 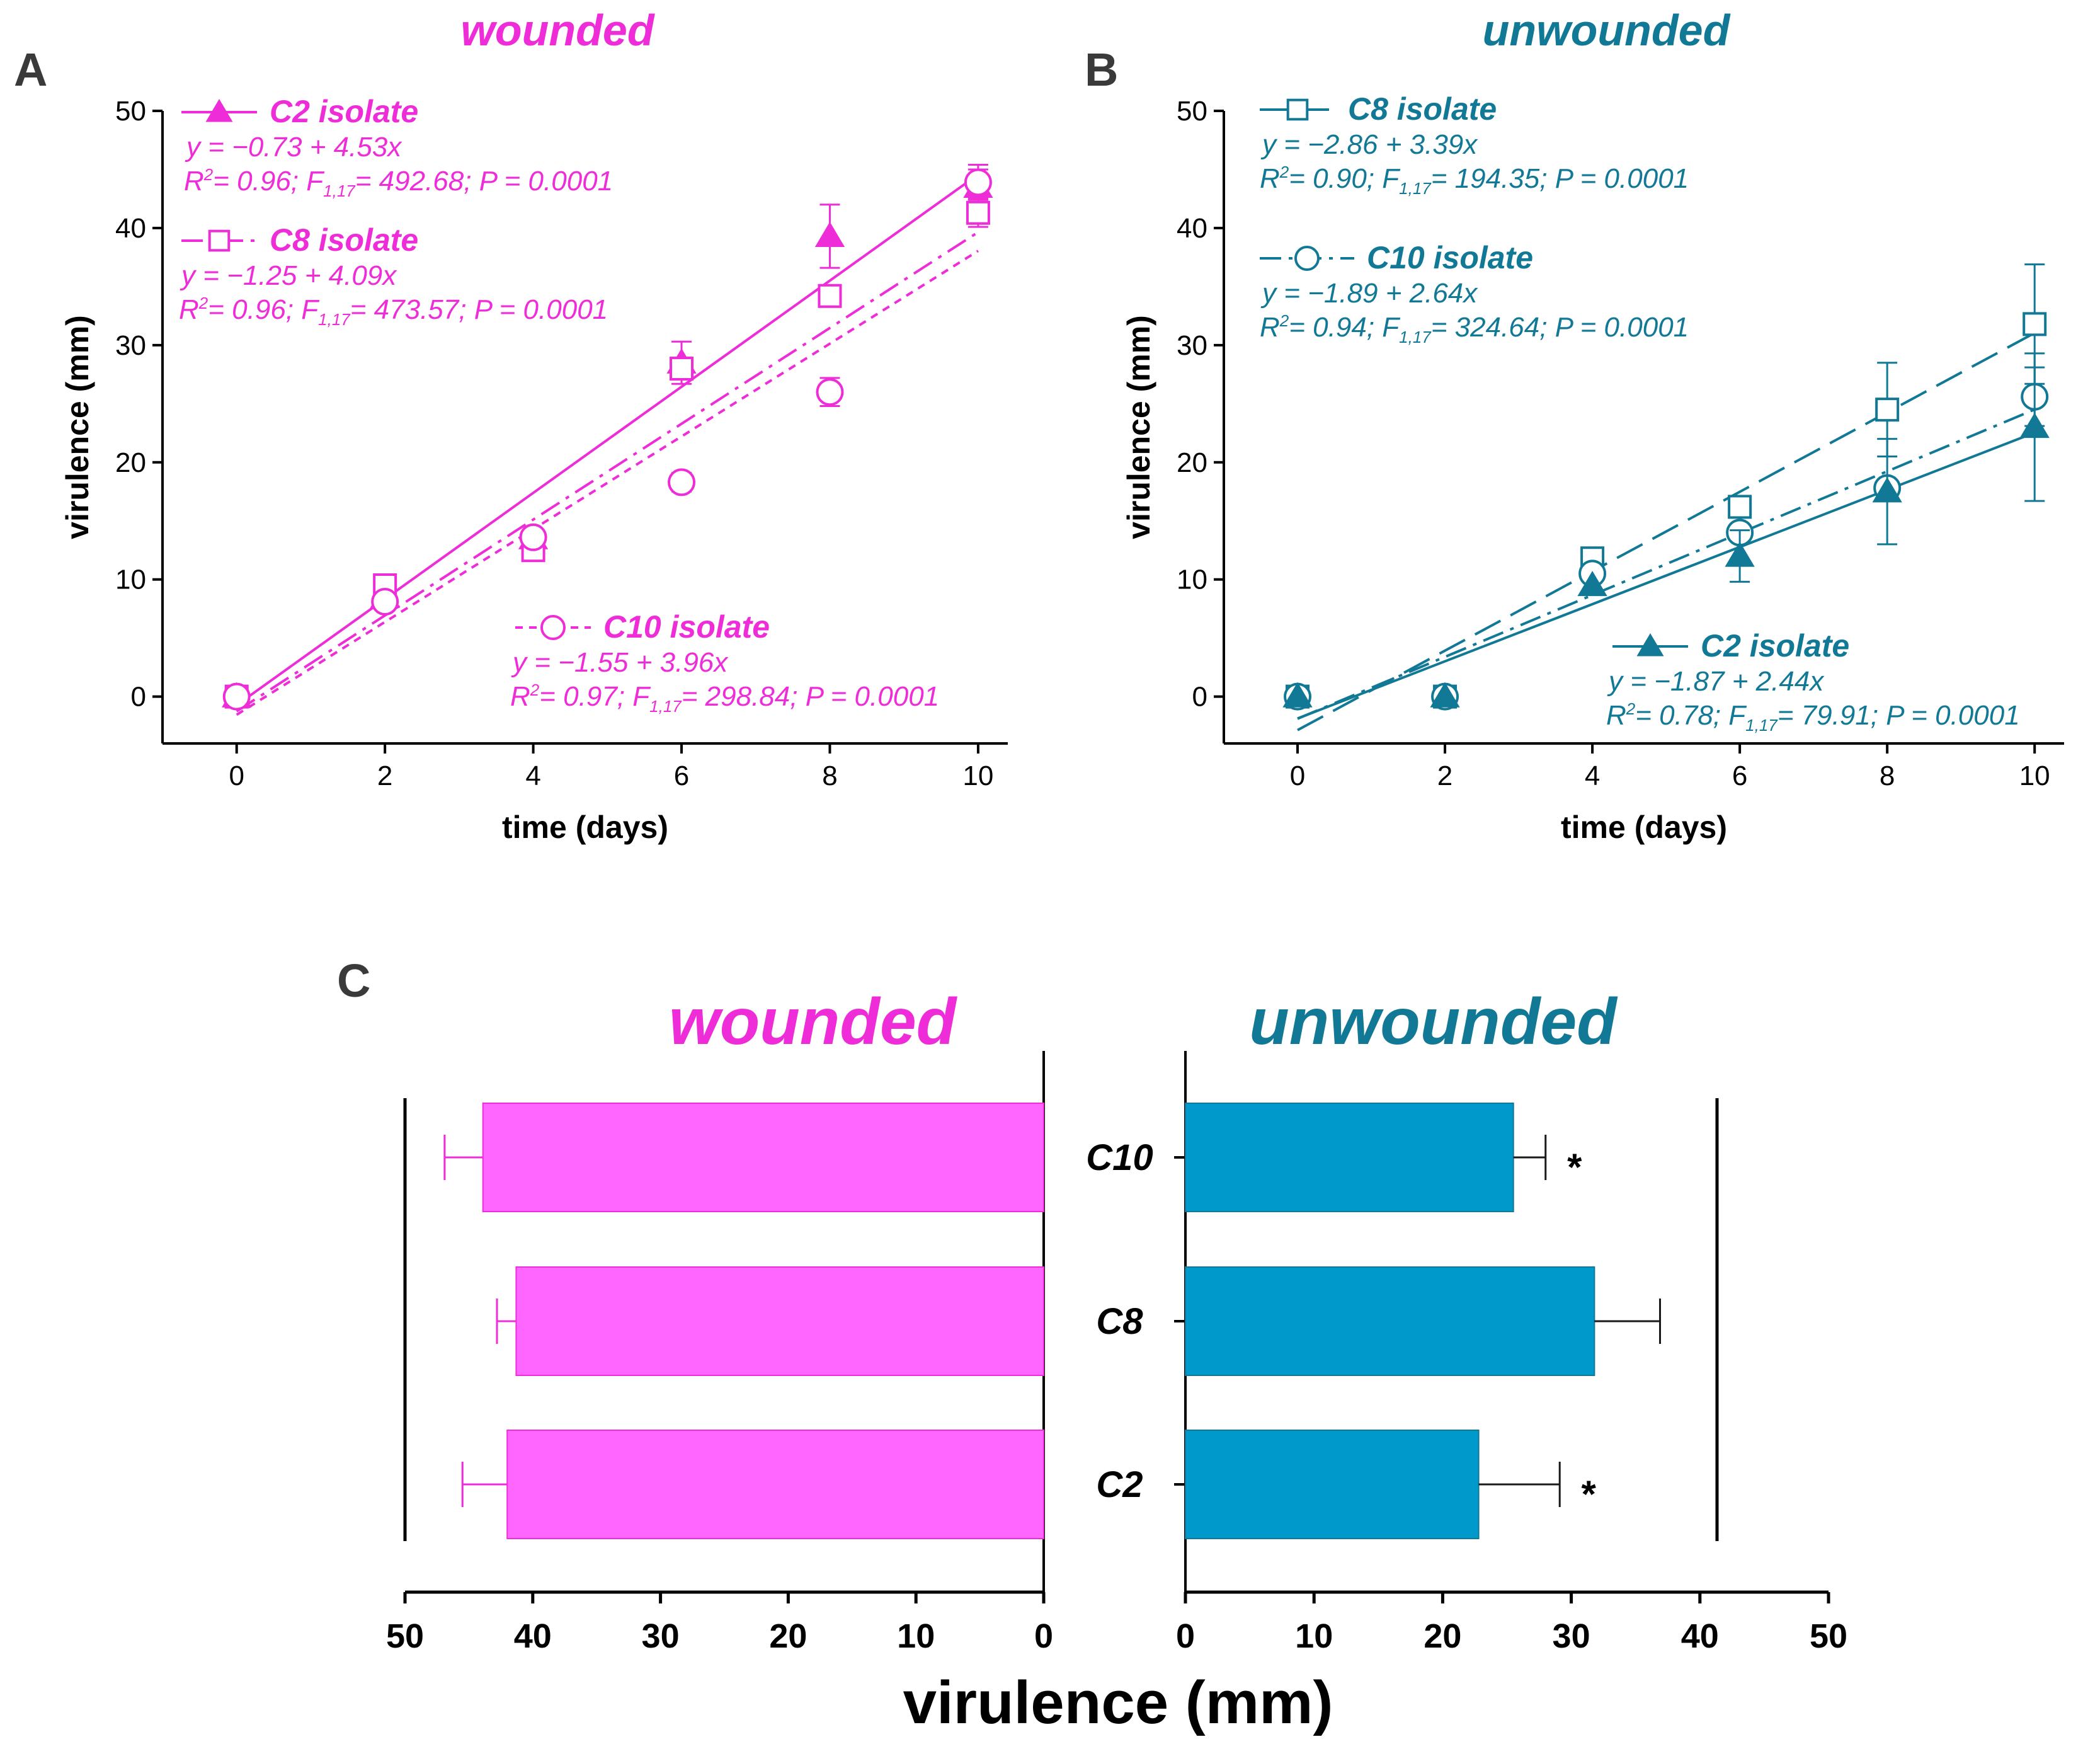 I want to click on left-x-tick-label: 30, so click(x=661, y=1636).